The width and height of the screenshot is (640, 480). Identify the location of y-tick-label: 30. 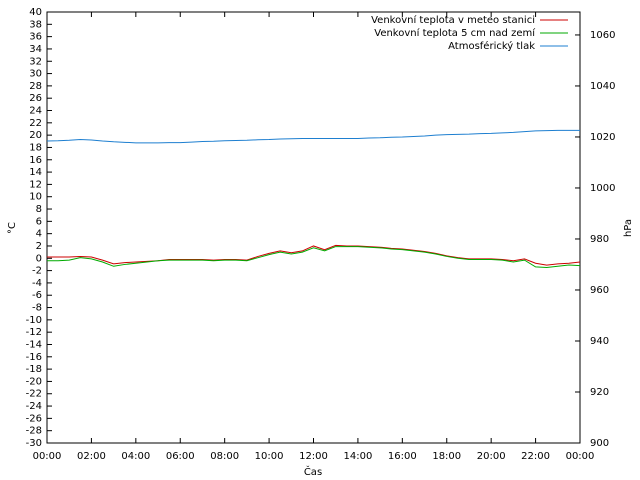
(35, 74).